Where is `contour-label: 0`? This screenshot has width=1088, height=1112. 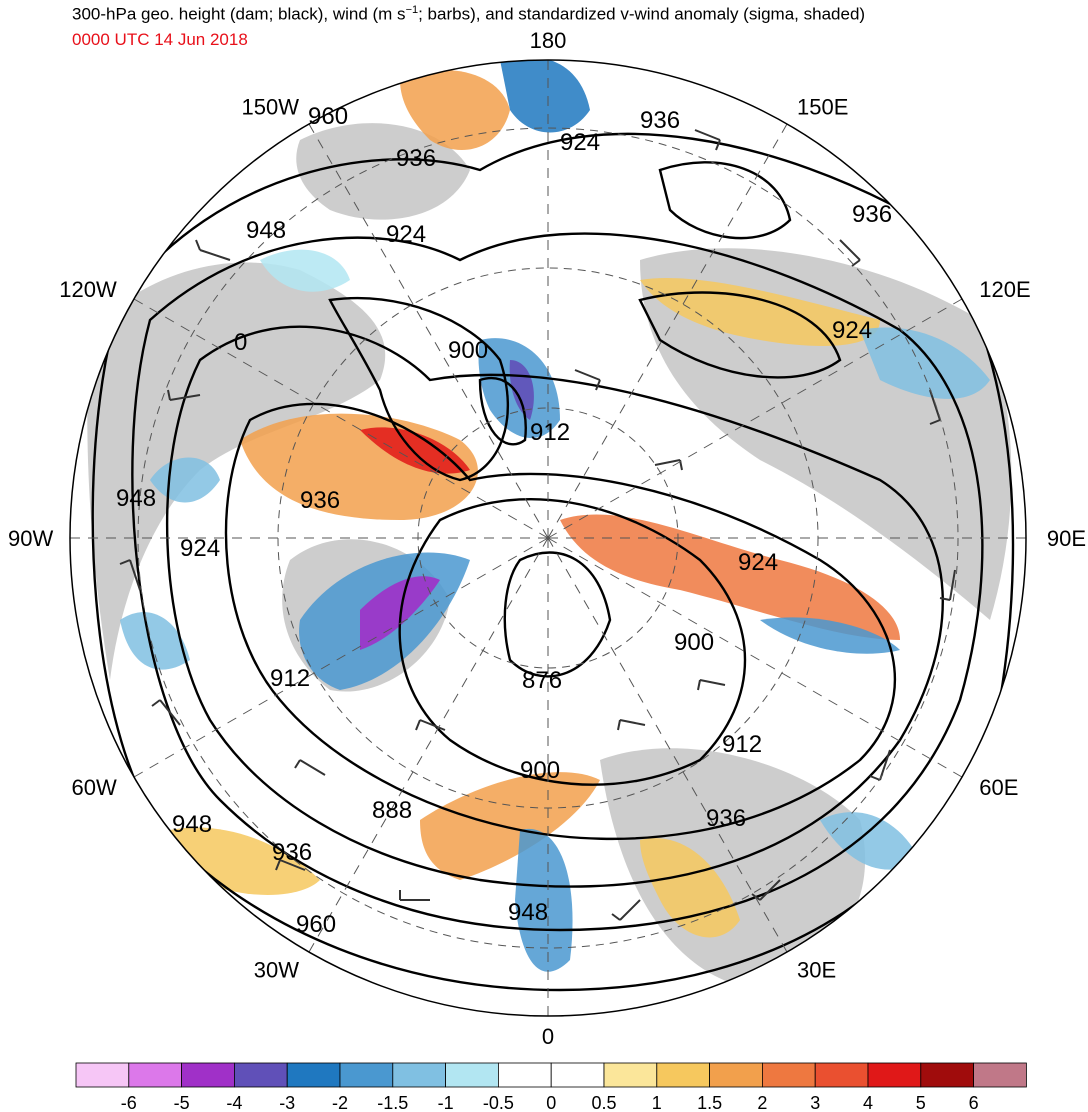
contour-label: 0 is located at coordinates (240, 342).